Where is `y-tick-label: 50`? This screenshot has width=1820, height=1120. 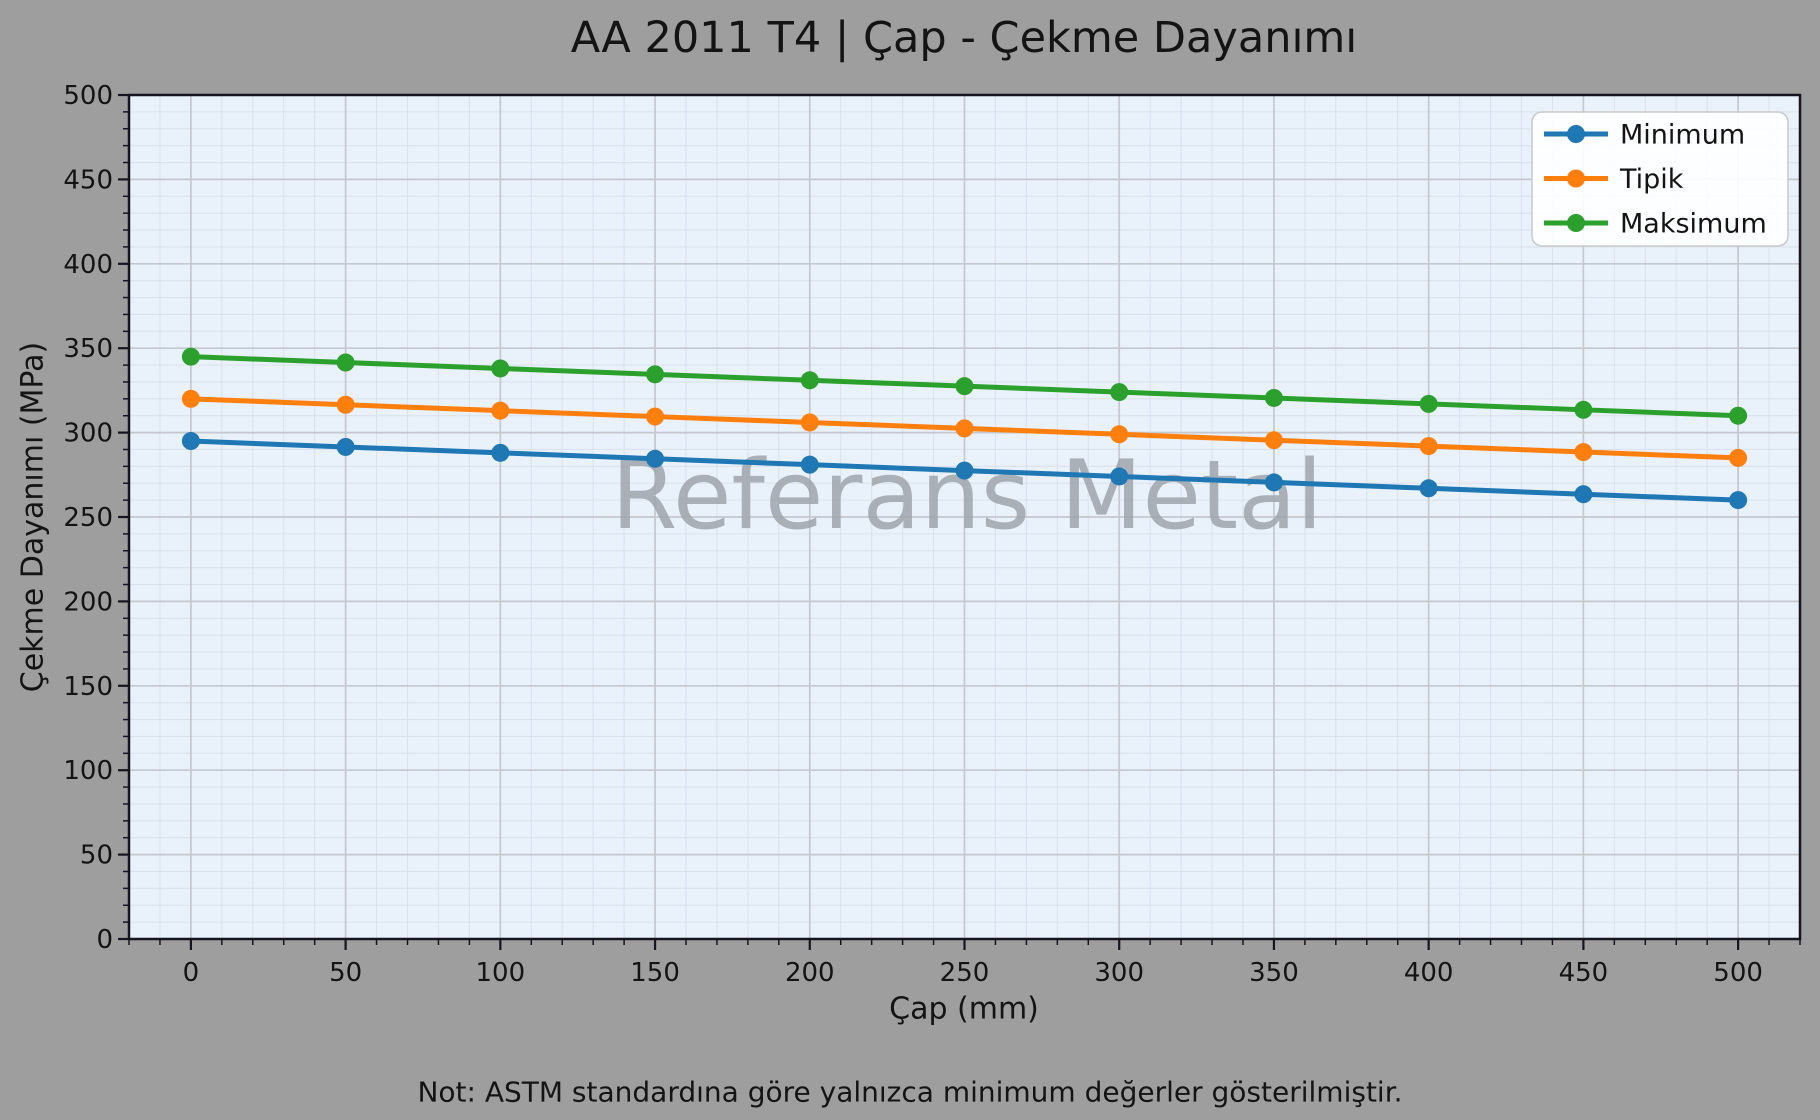 y-tick-label: 50 is located at coordinates (96, 856).